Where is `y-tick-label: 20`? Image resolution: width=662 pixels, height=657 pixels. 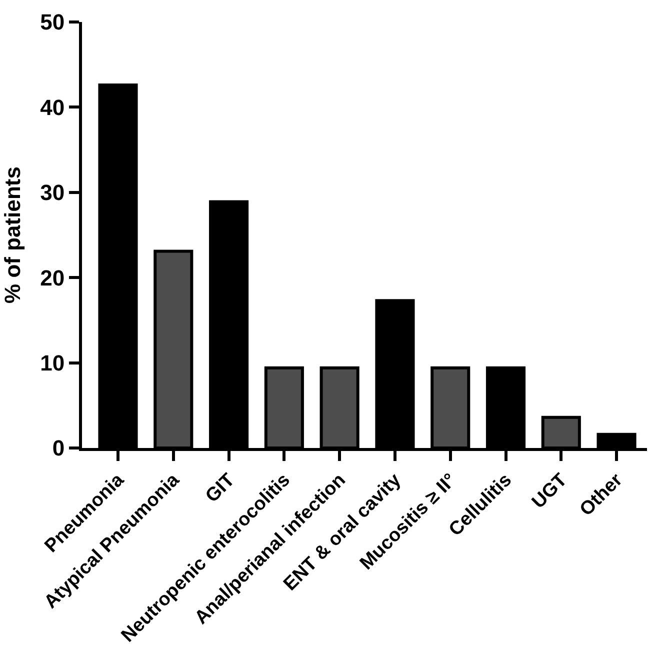
y-tick-label: 20 is located at coordinates (52, 277).